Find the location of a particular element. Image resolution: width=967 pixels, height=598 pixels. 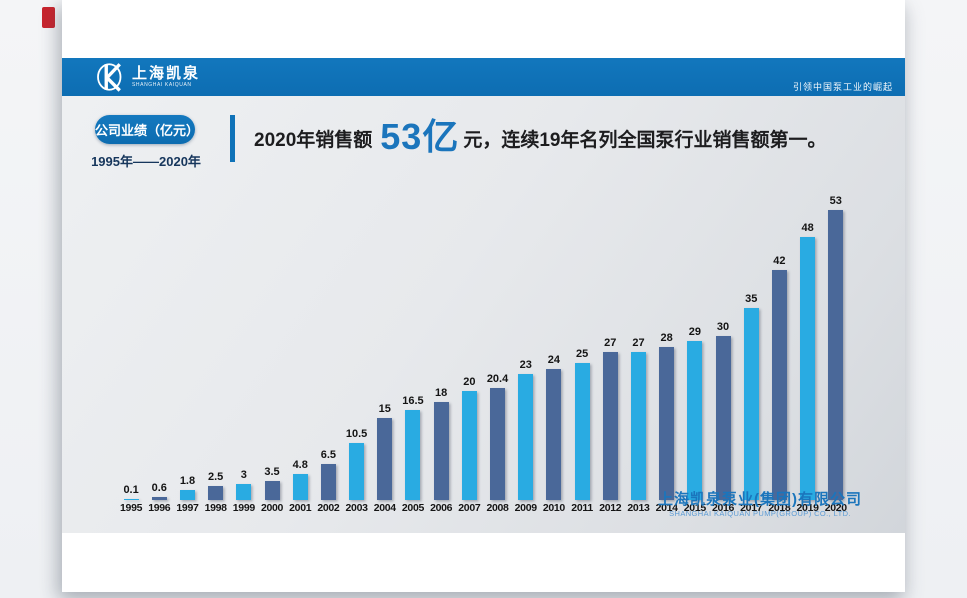

bar-value-label: 3.5 is located at coordinates (272, 472).